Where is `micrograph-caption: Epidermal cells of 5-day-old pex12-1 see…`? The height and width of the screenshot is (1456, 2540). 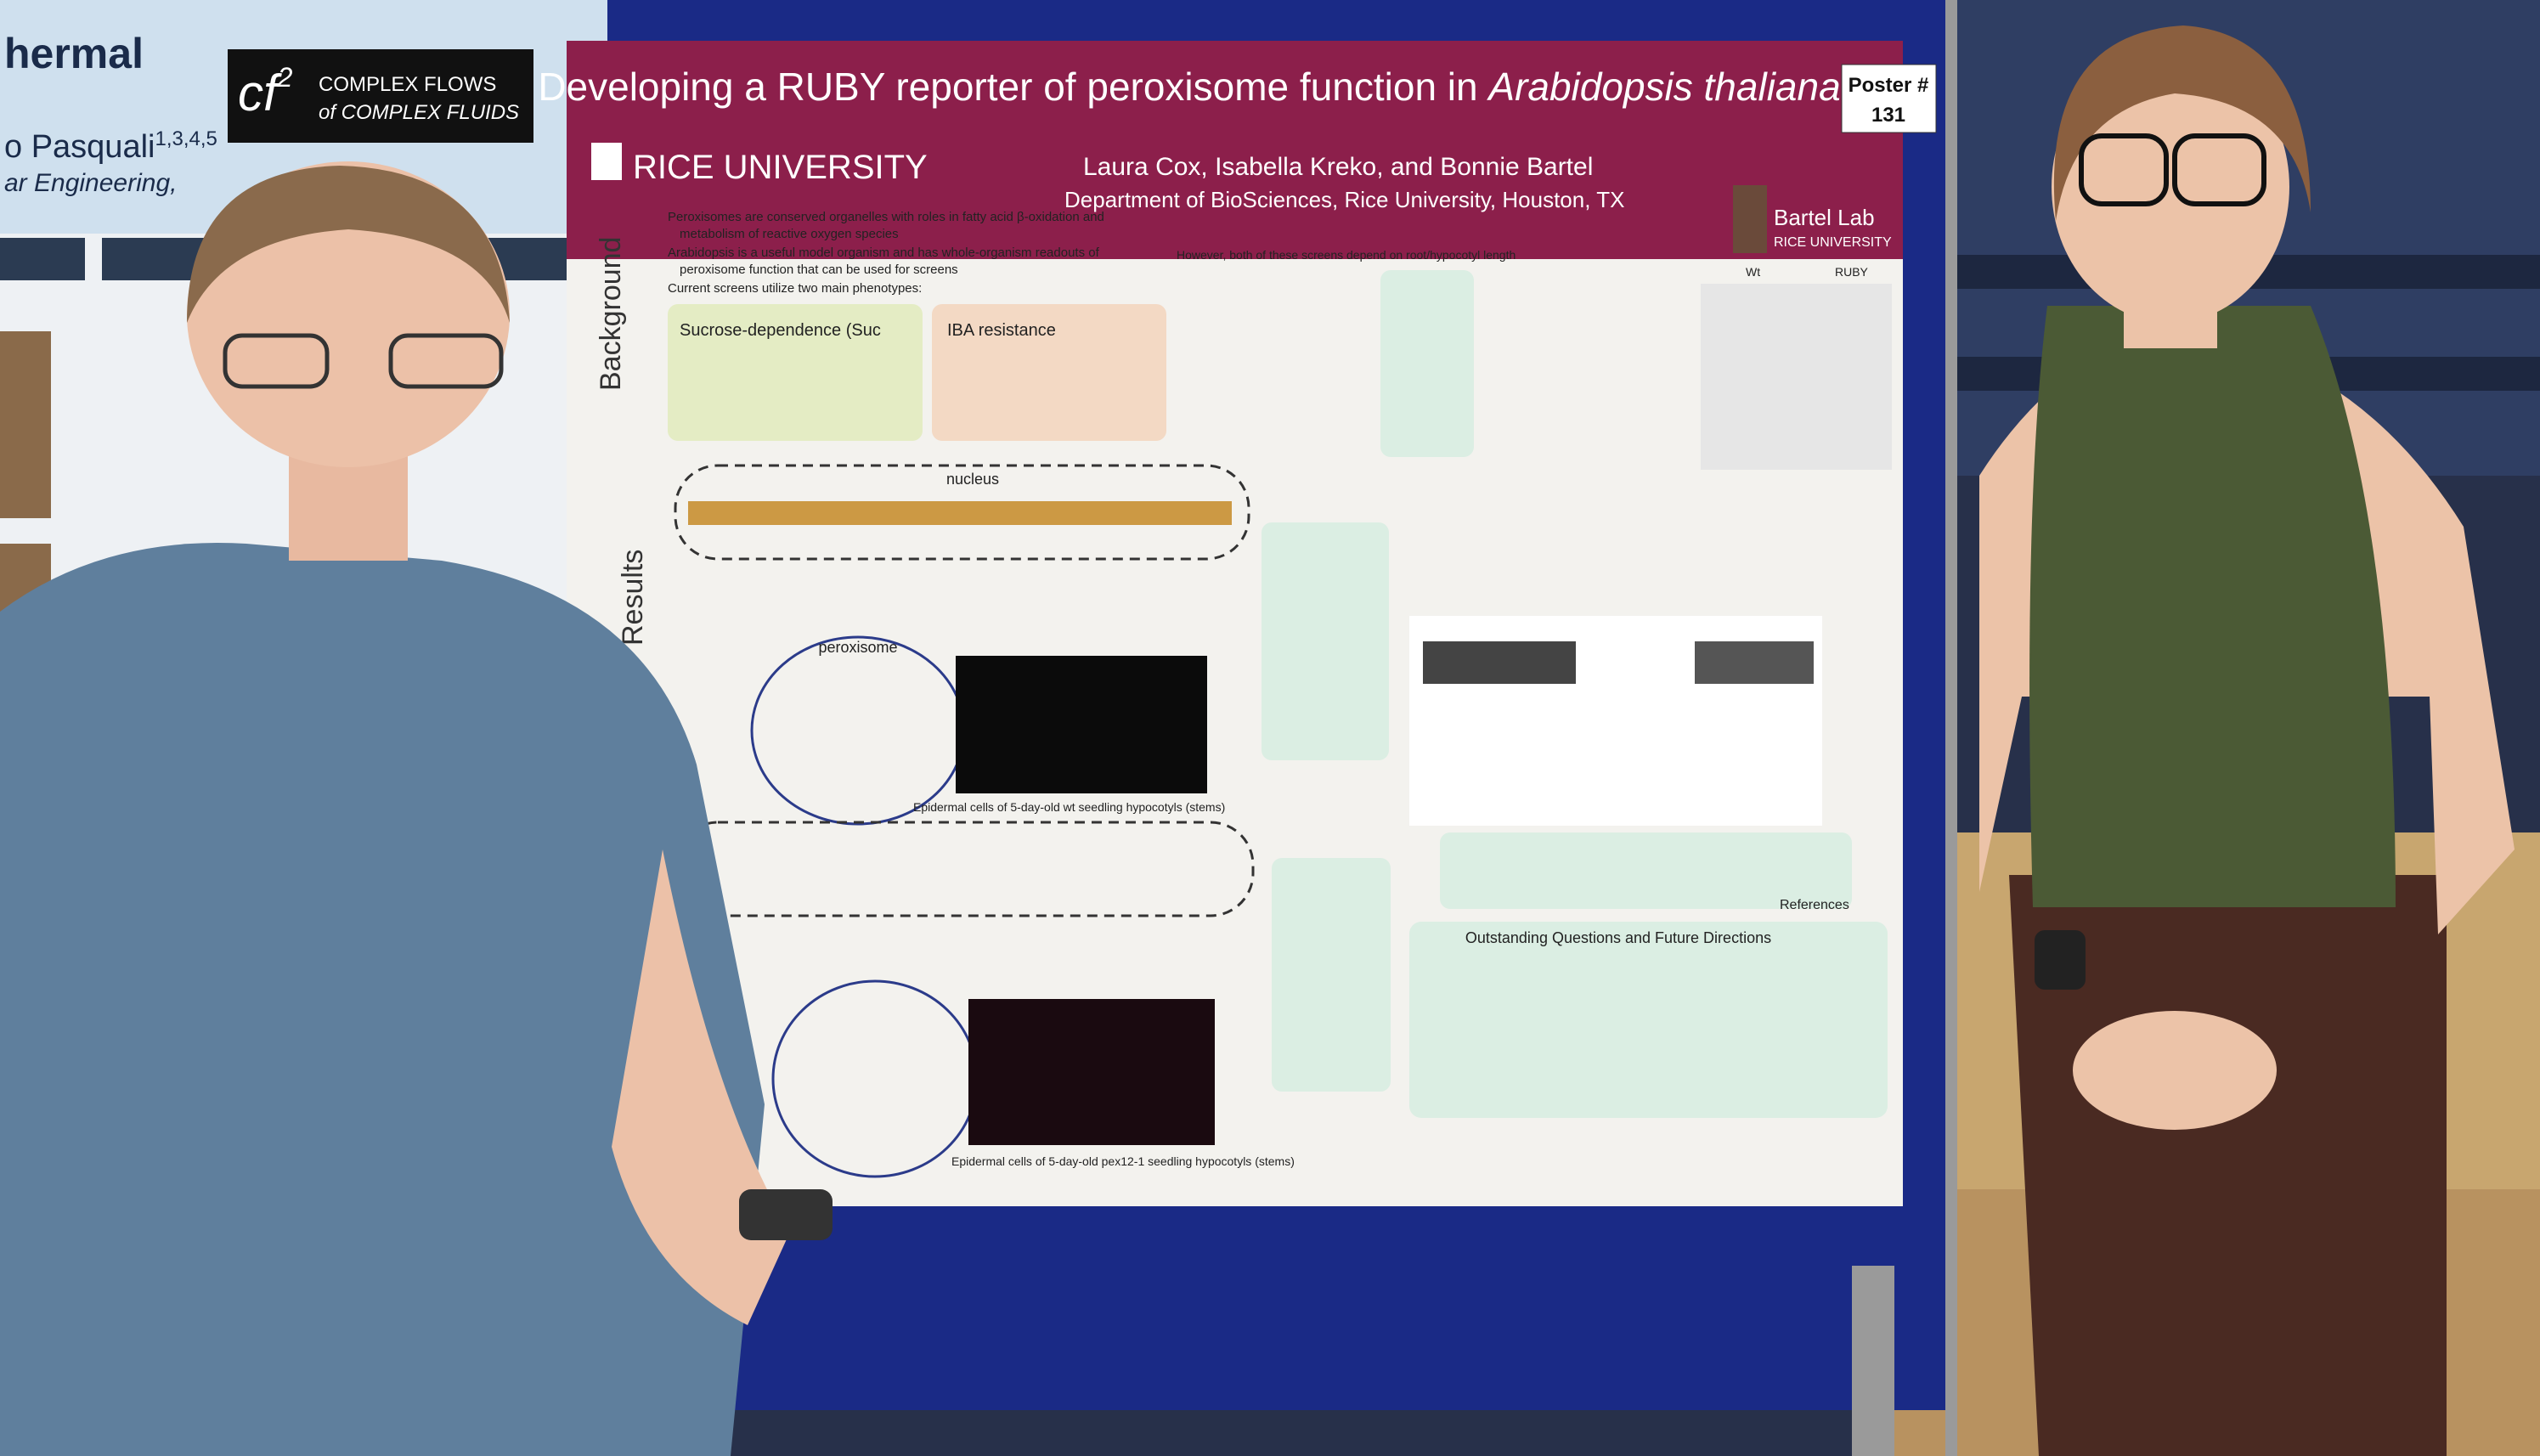
micrograph-caption: Epidermal cells of 5-day-old pex12-1 see… is located at coordinates (1123, 1161).